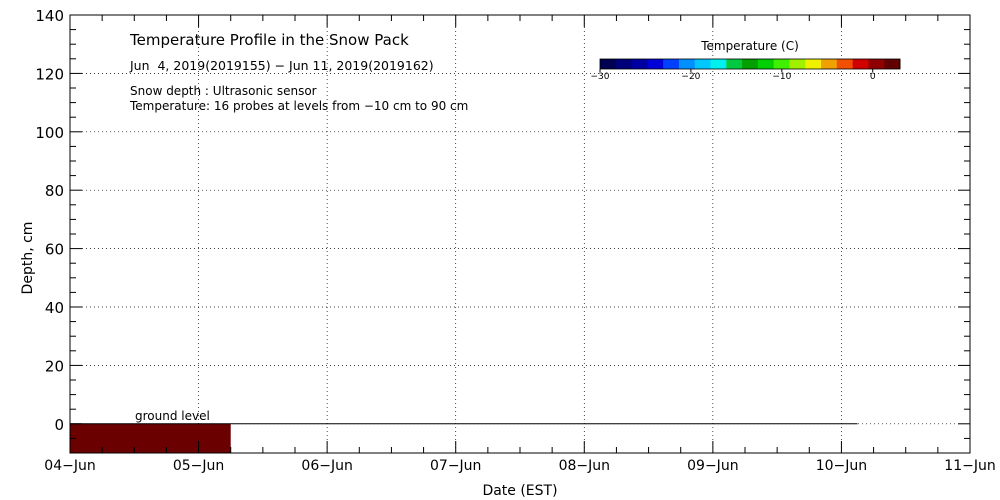 The image size is (1000, 500). I want to click on y-tick-label: 80, so click(54, 191).